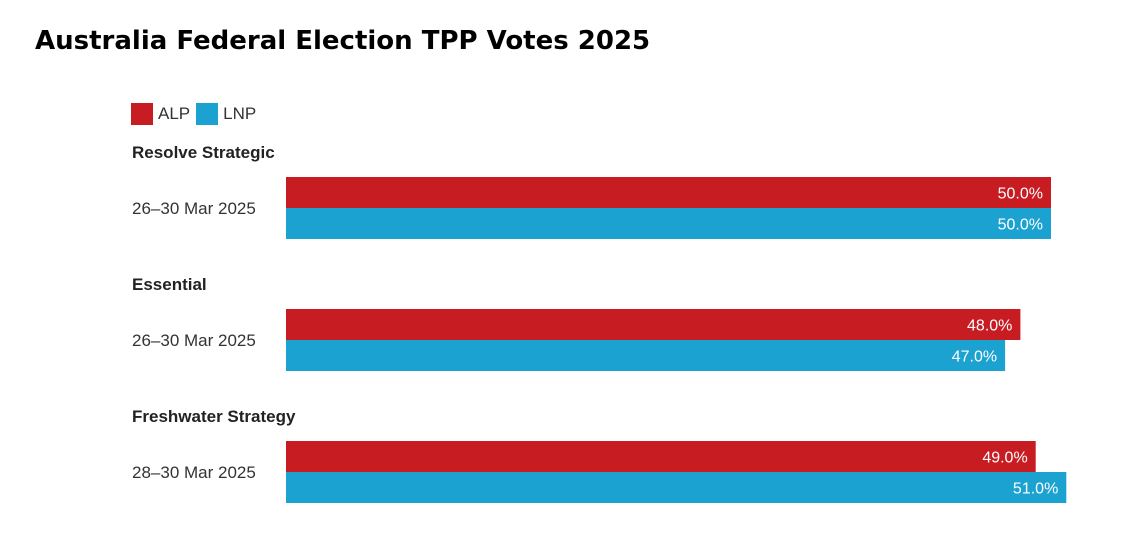 The image size is (1134, 552). Describe the element at coordinates (1020, 194) in the screenshot. I see `data-label-alp: 50.0%` at that location.